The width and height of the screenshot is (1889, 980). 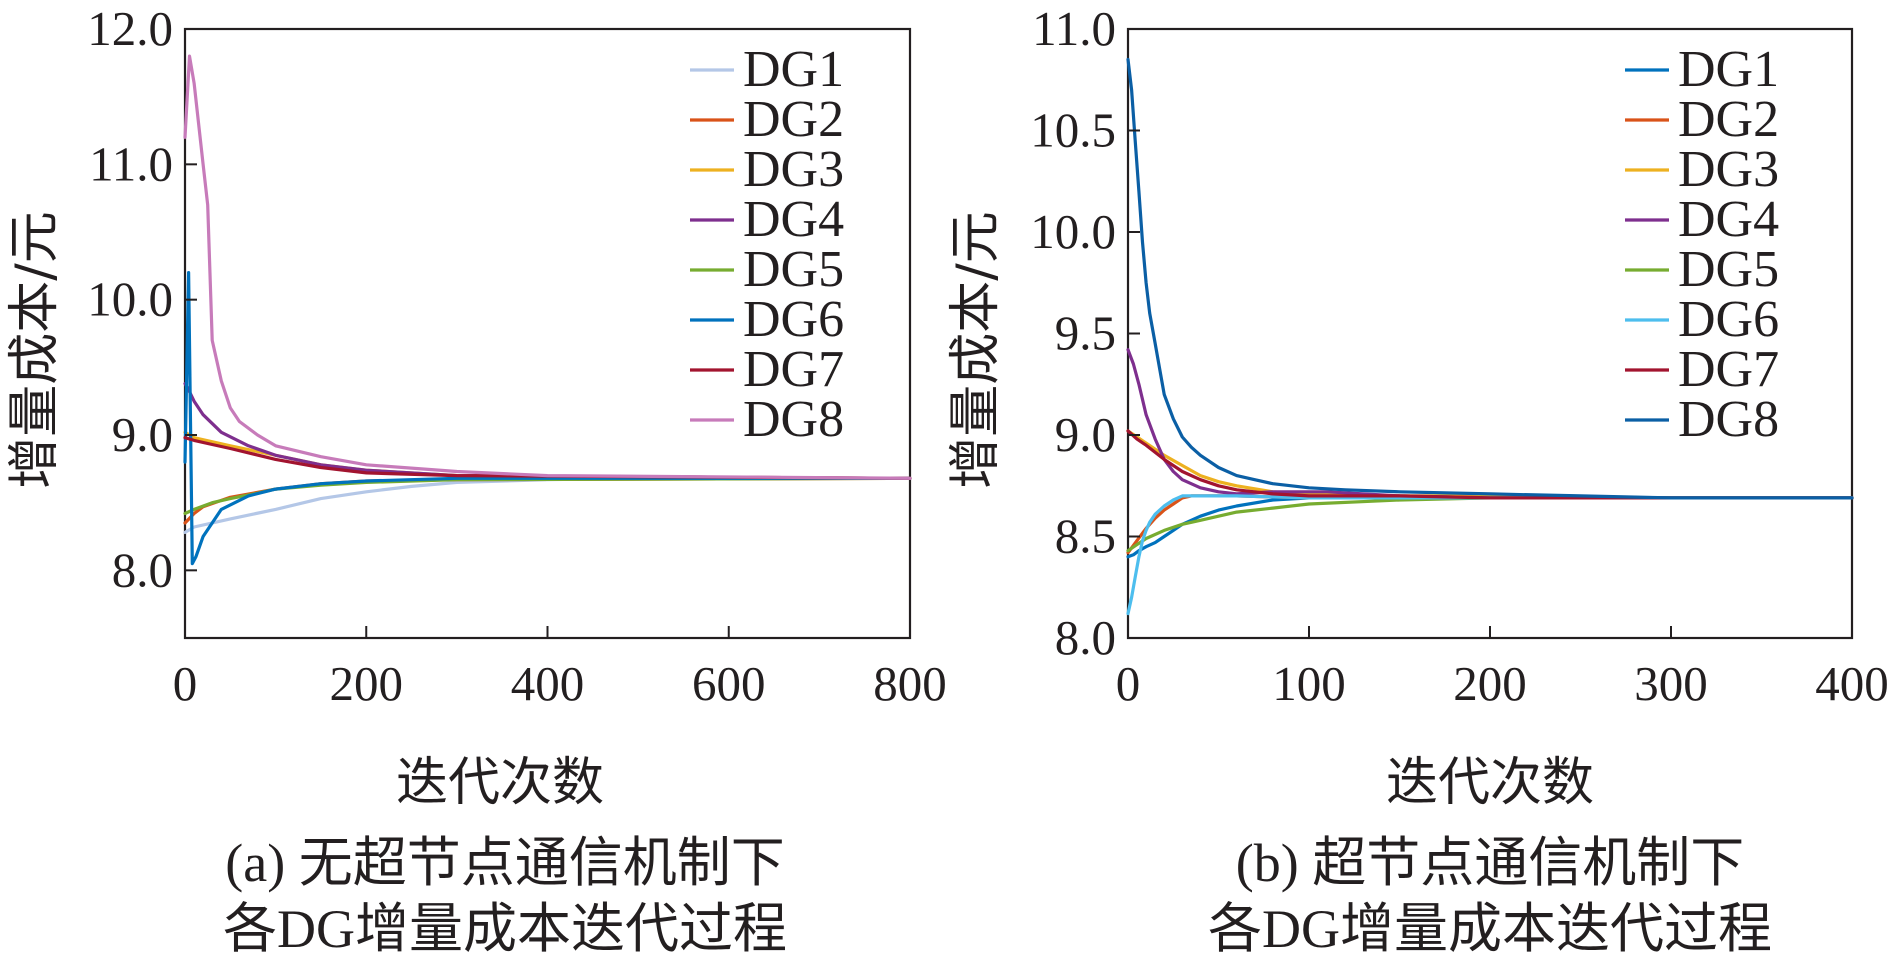 I want to click on caption-a-line2: 各DG增量成本迭代过程, so click(x=505, y=929).